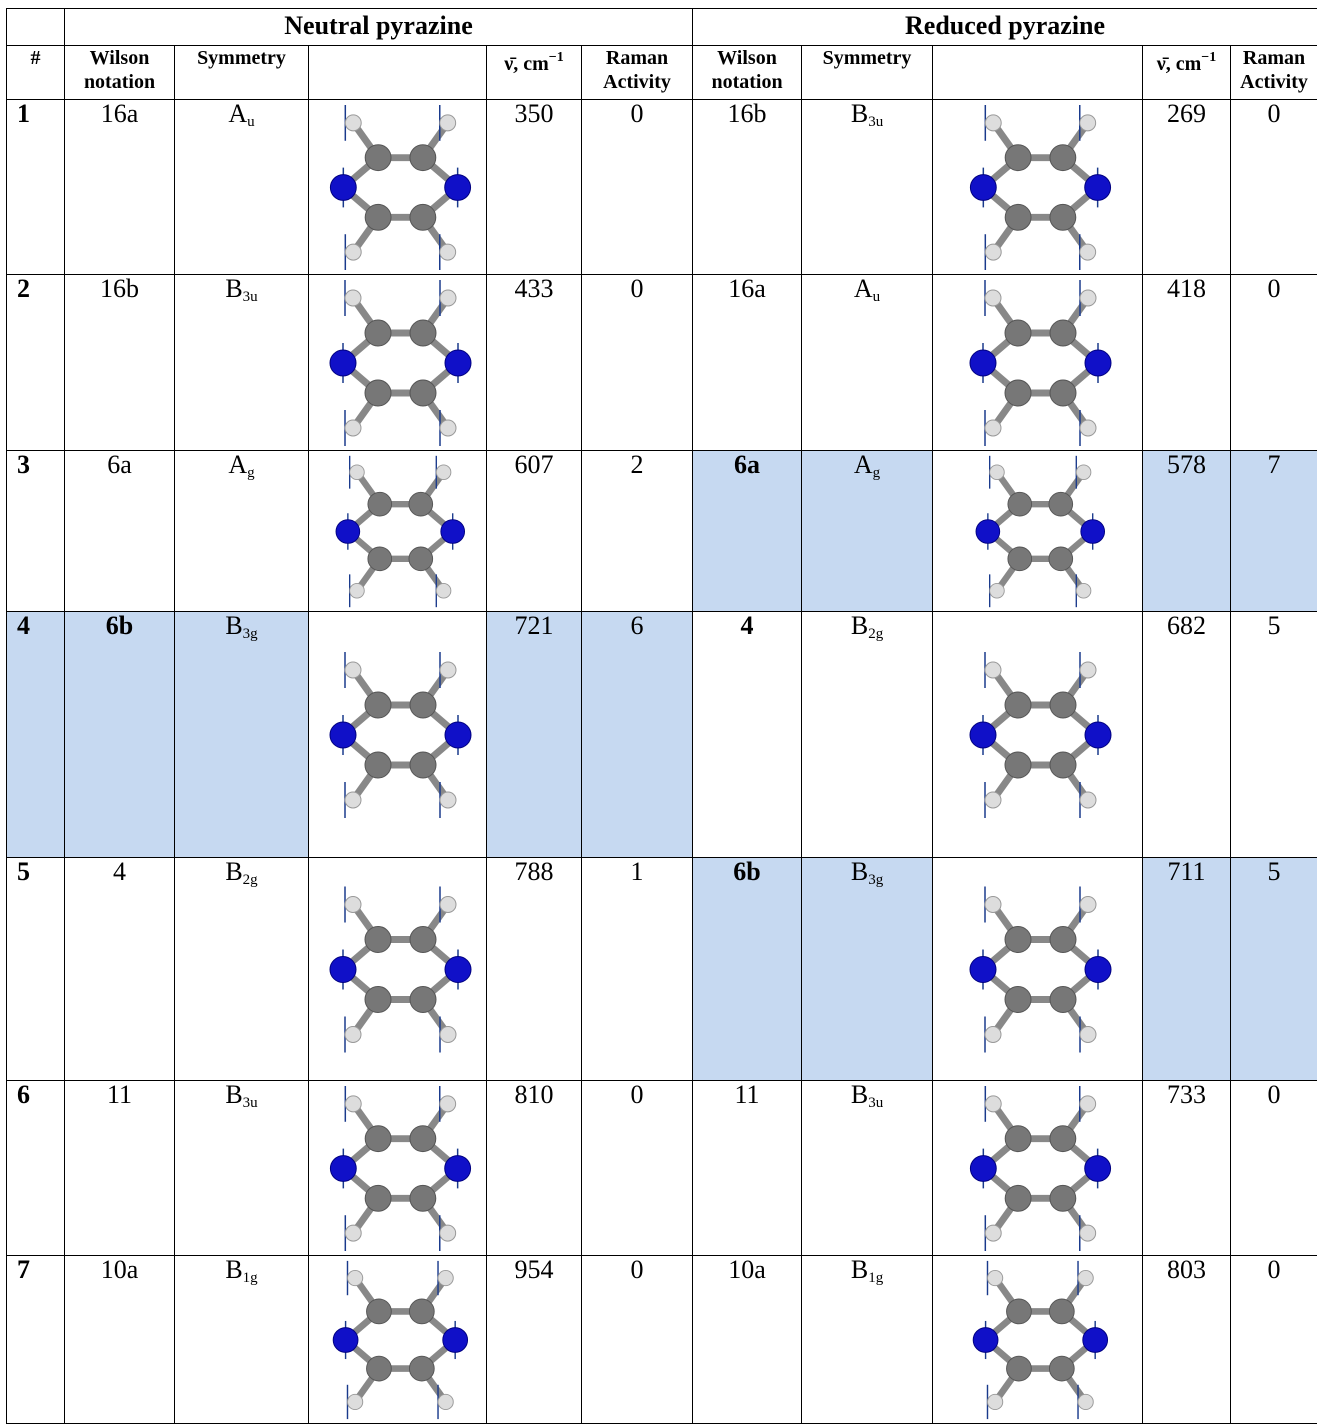  I want to click on frequency: 803, so click(1187, 1340).